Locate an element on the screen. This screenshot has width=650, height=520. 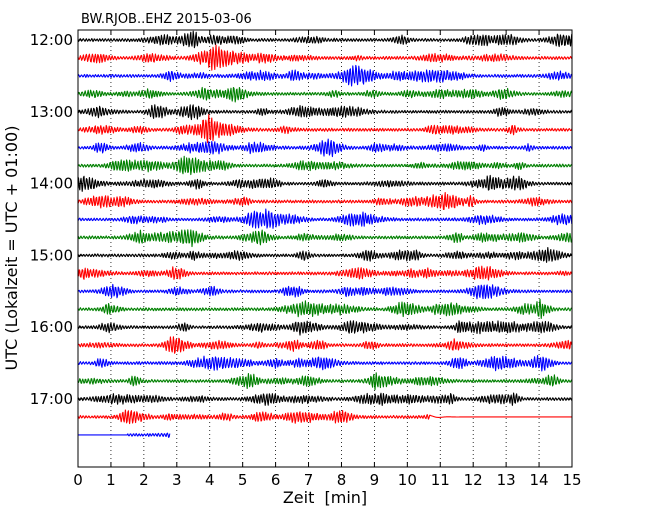
x-tick-label: 13 is located at coordinates (506, 480).